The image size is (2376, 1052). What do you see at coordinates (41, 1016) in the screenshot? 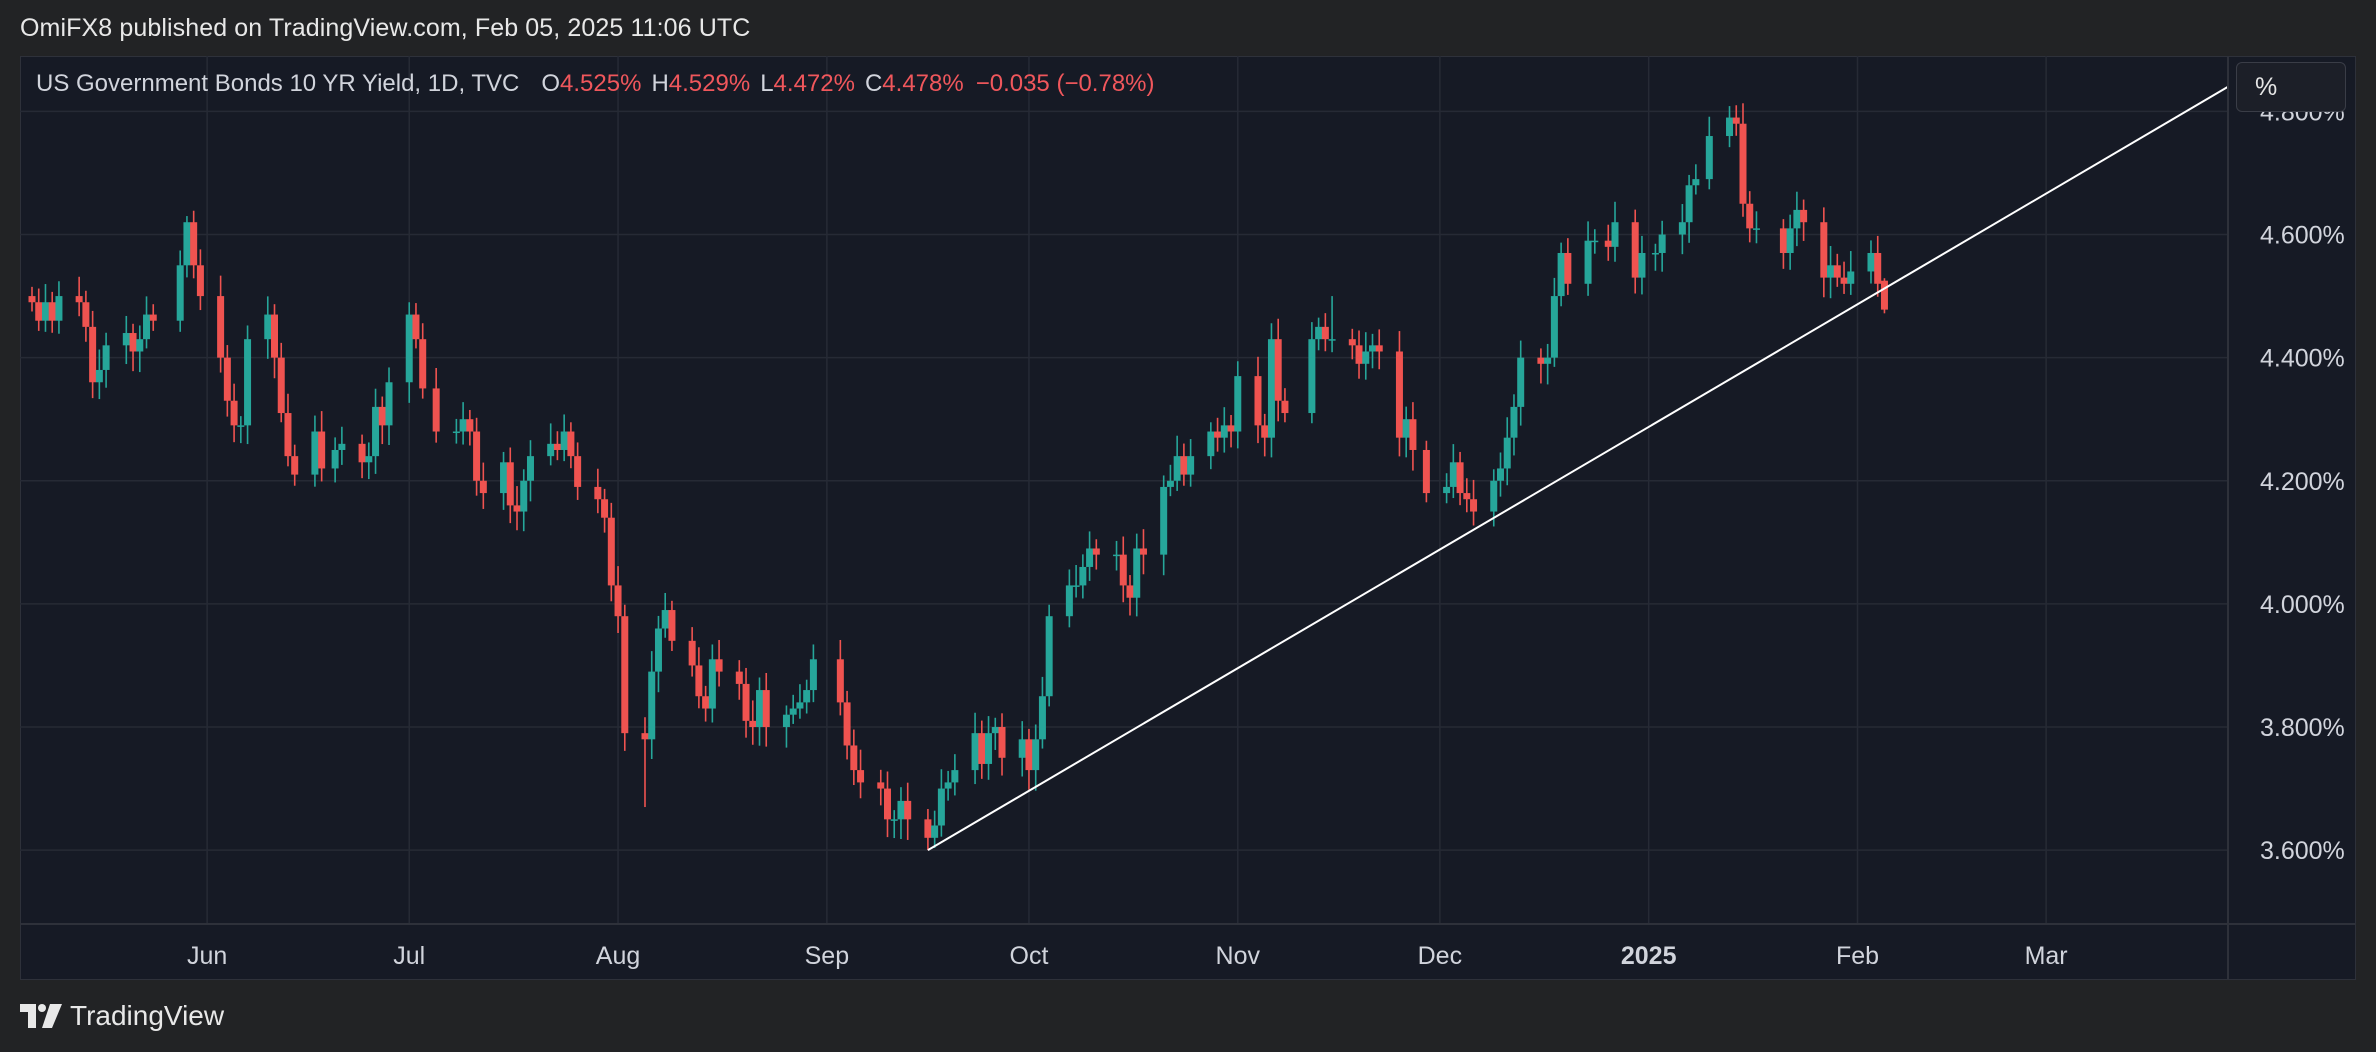
I see `tradingview-logo-icon` at bounding box center [41, 1016].